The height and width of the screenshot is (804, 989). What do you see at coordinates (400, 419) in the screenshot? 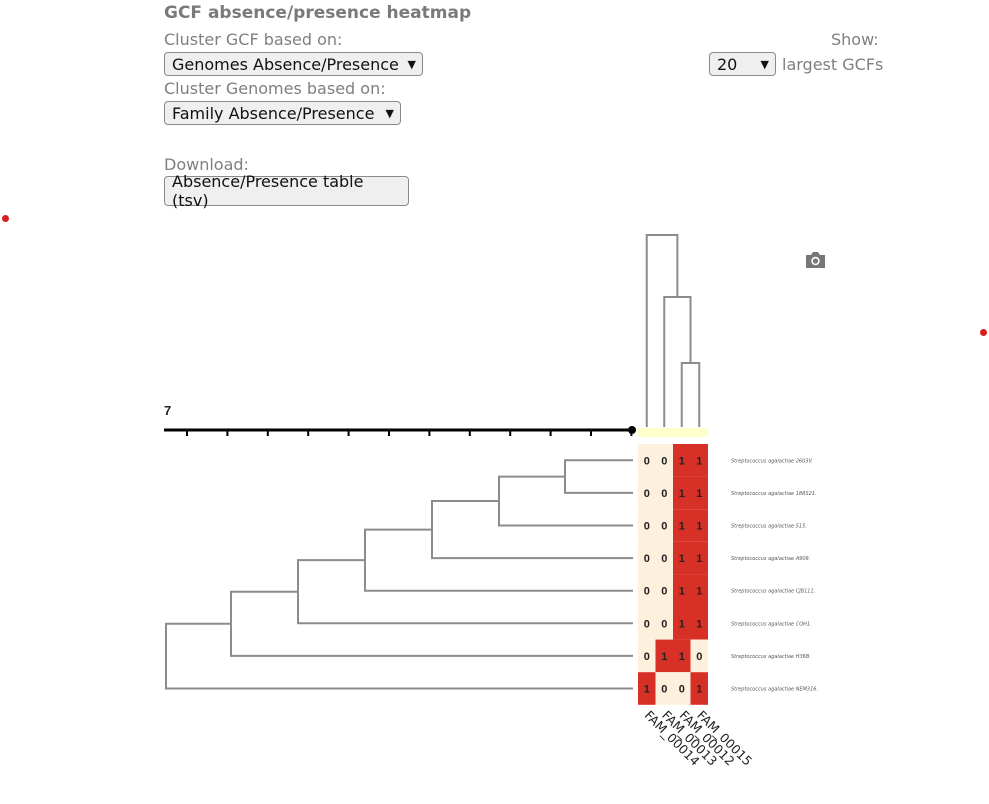
I see `scale-bar: 7` at bounding box center [400, 419].